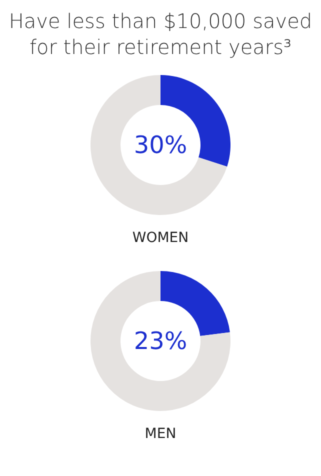  I want to click on text: MEN, so click(161, 434).